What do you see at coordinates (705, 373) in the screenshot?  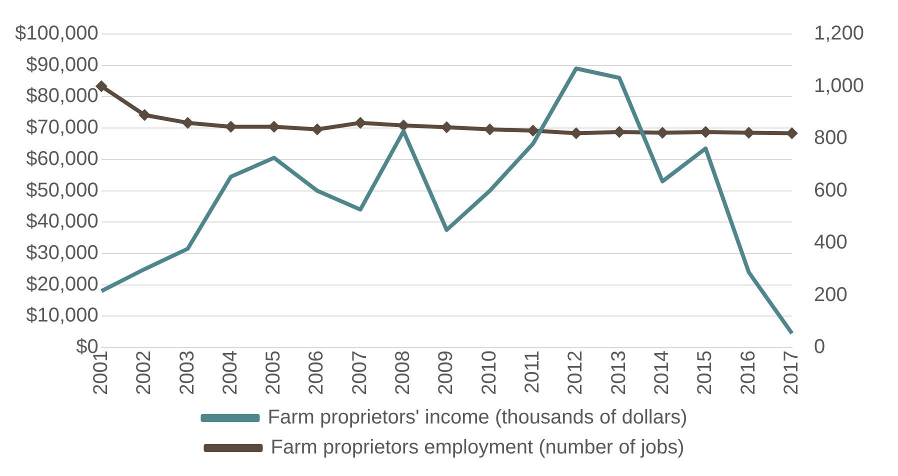 I see `x-tick-label: 2015` at bounding box center [705, 373].